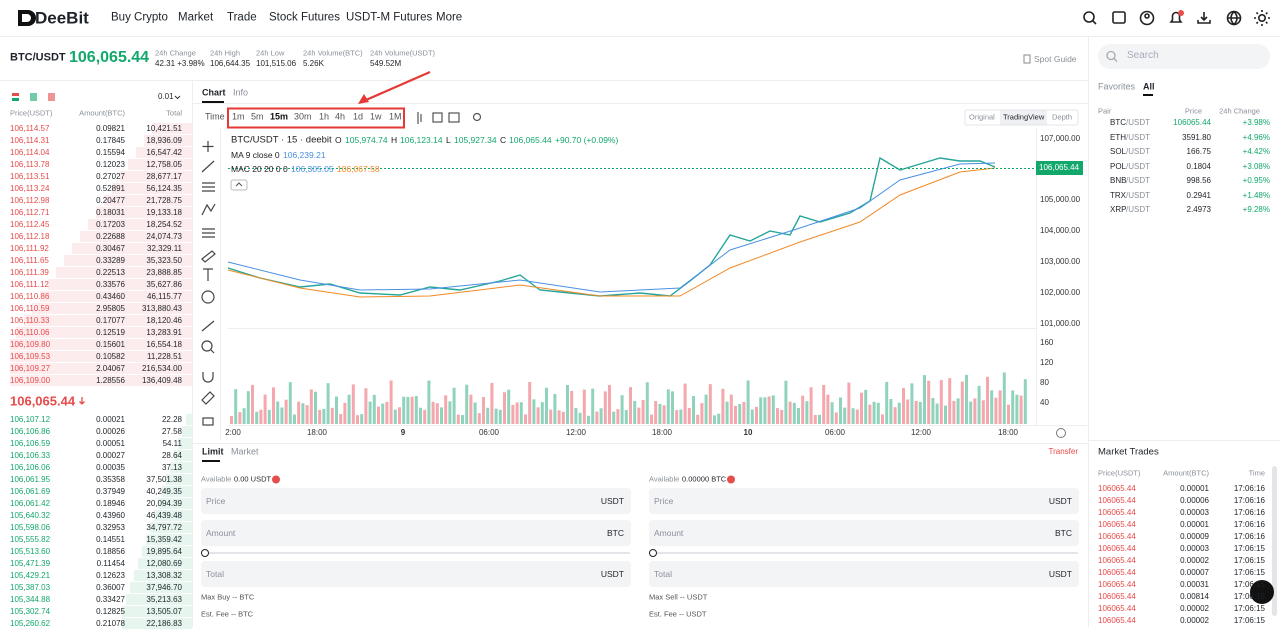 Image resolution: width=1280 pixels, height=629 pixels. What do you see at coordinates (1249, 572) in the screenshot?
I see `trade-time: 17:06:15` at bounding box center [1249, 572].